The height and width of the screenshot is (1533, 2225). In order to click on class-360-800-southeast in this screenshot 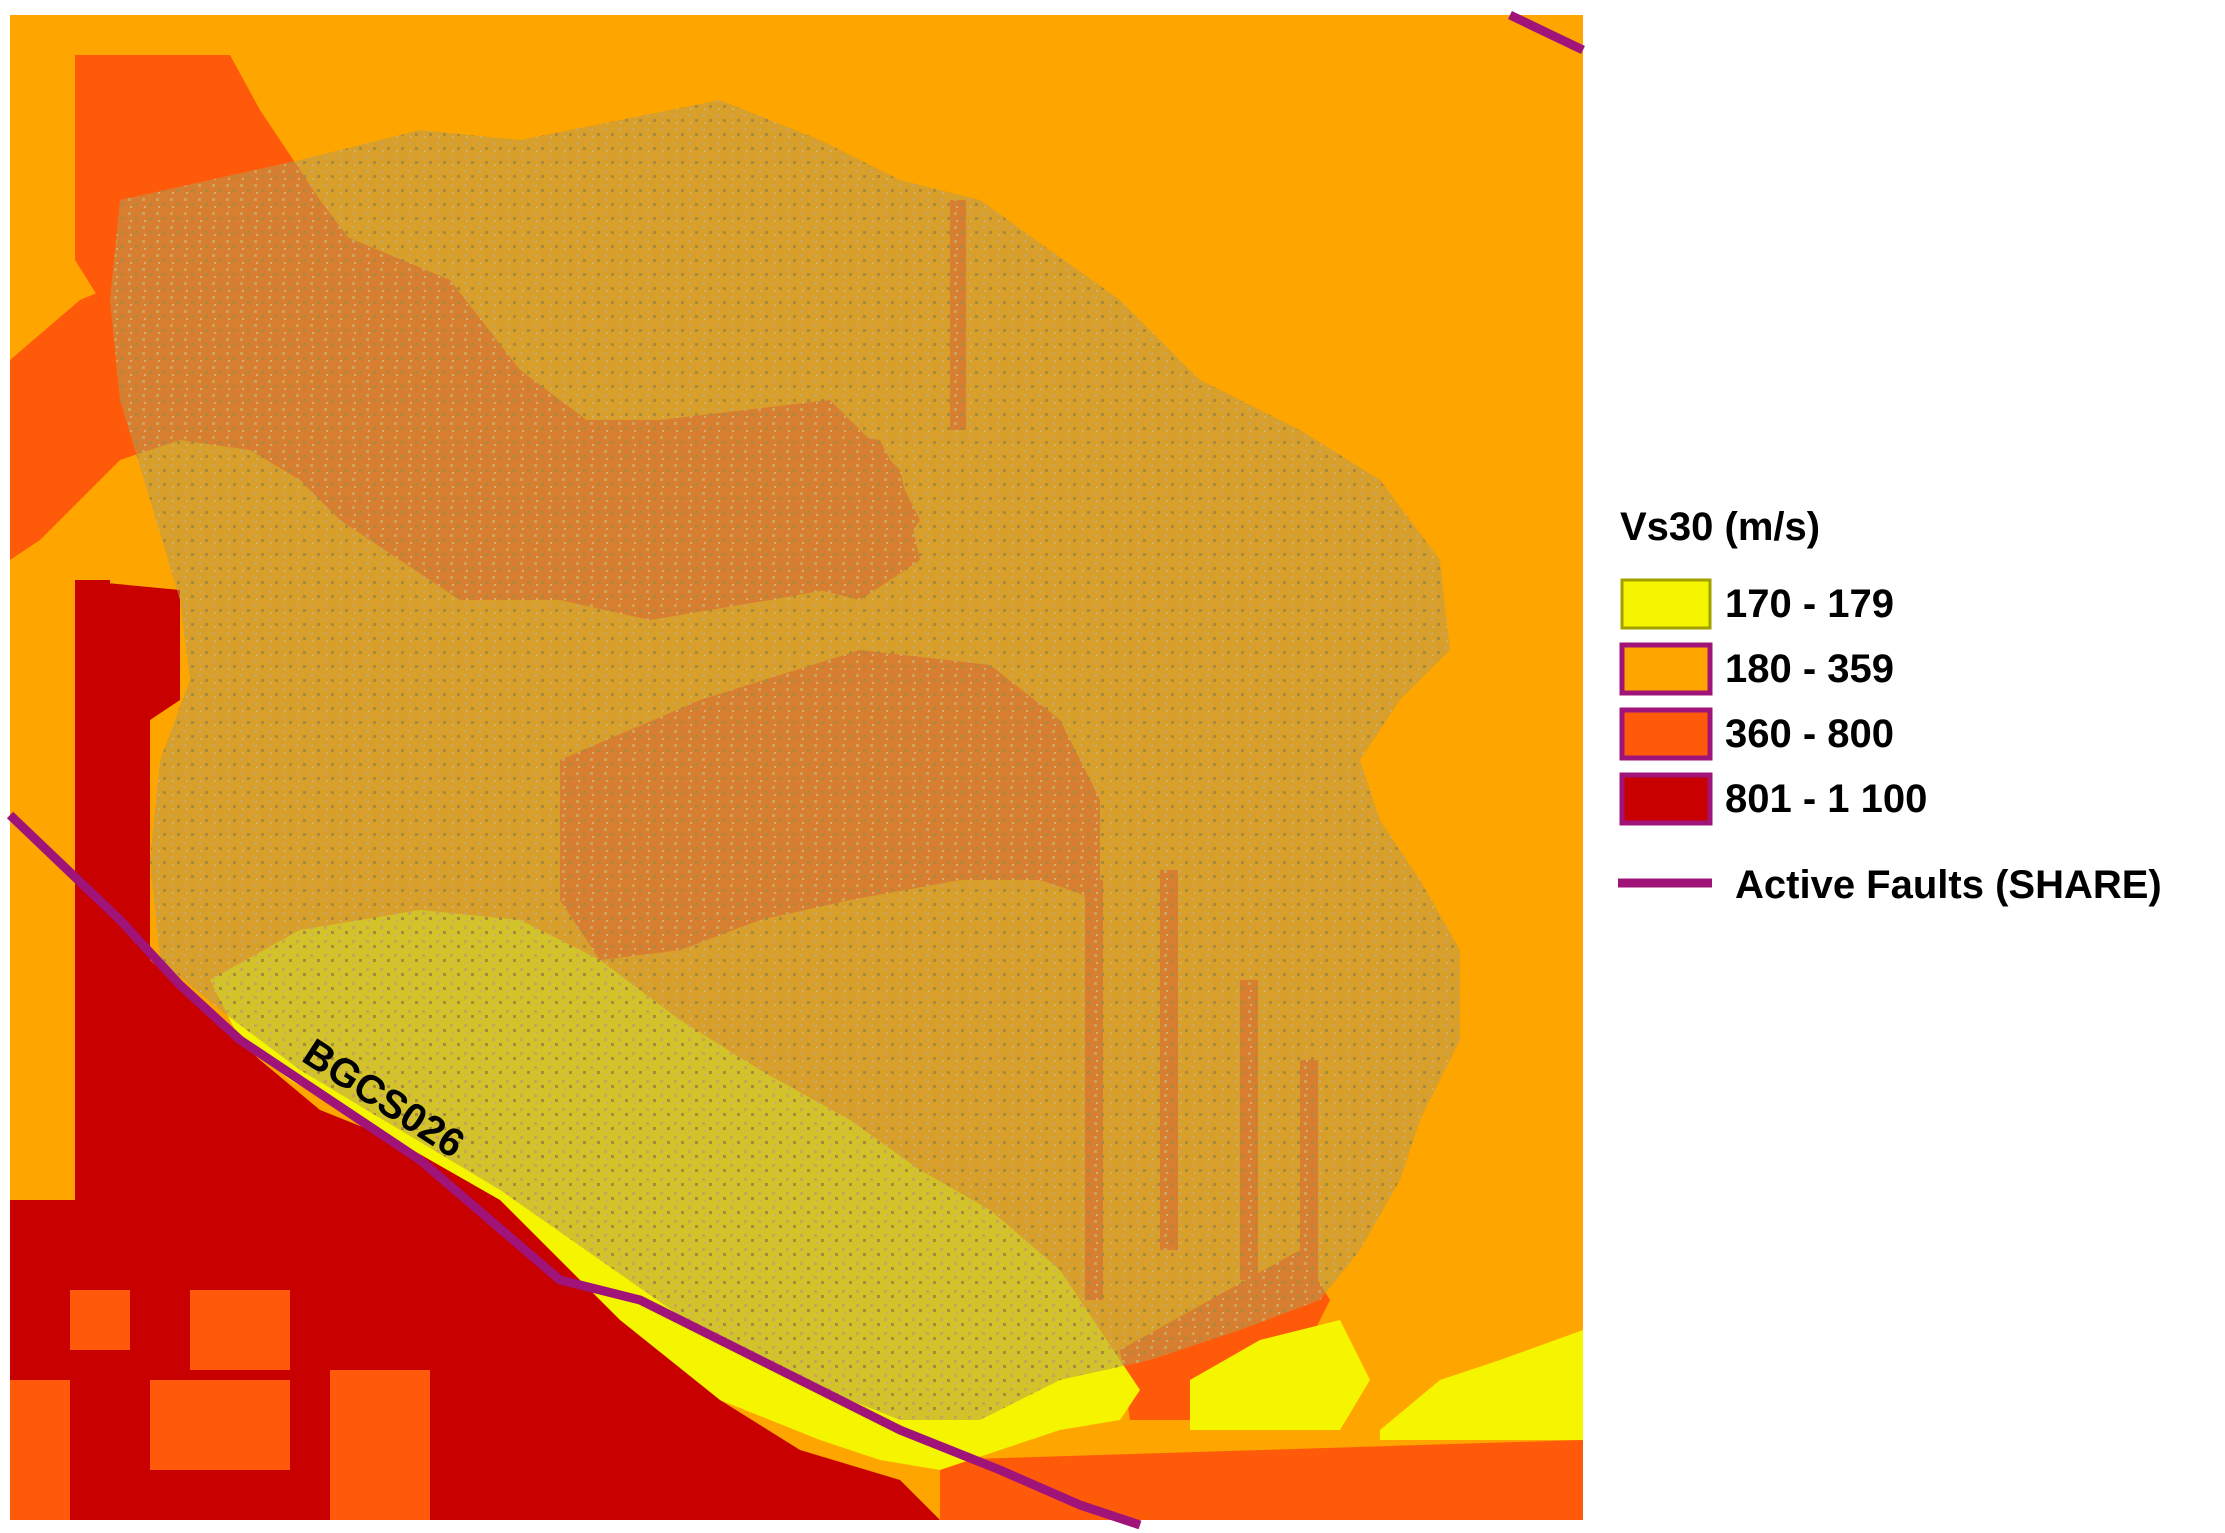, I will do `click(1261, 1480)`.